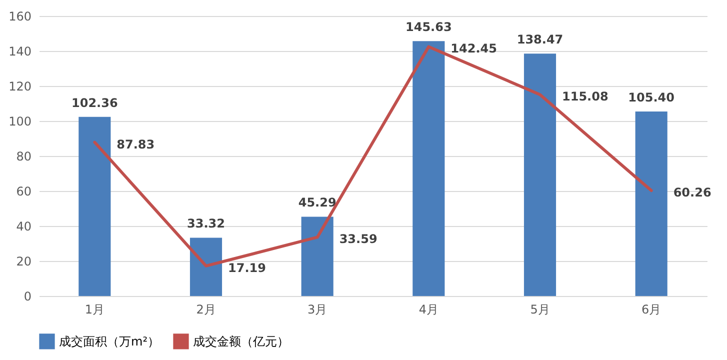 This screenshot has height=360, width=727. Describe the element at coordinates (247, 267) in the screenshot. I see `data-label: 17.19` at that location.